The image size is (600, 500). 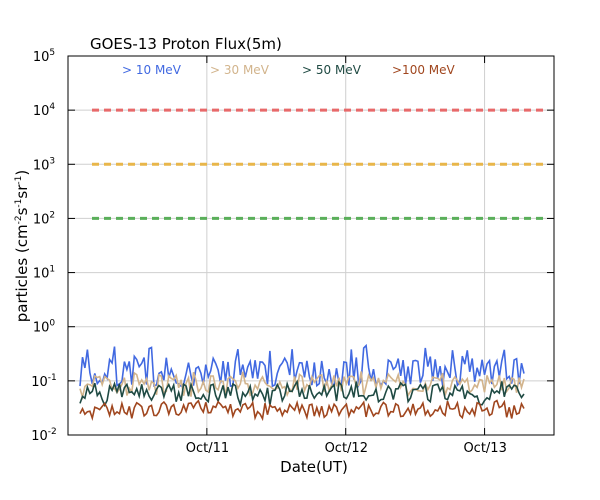 I want to click on series-layer, so click(x=302, y=382).